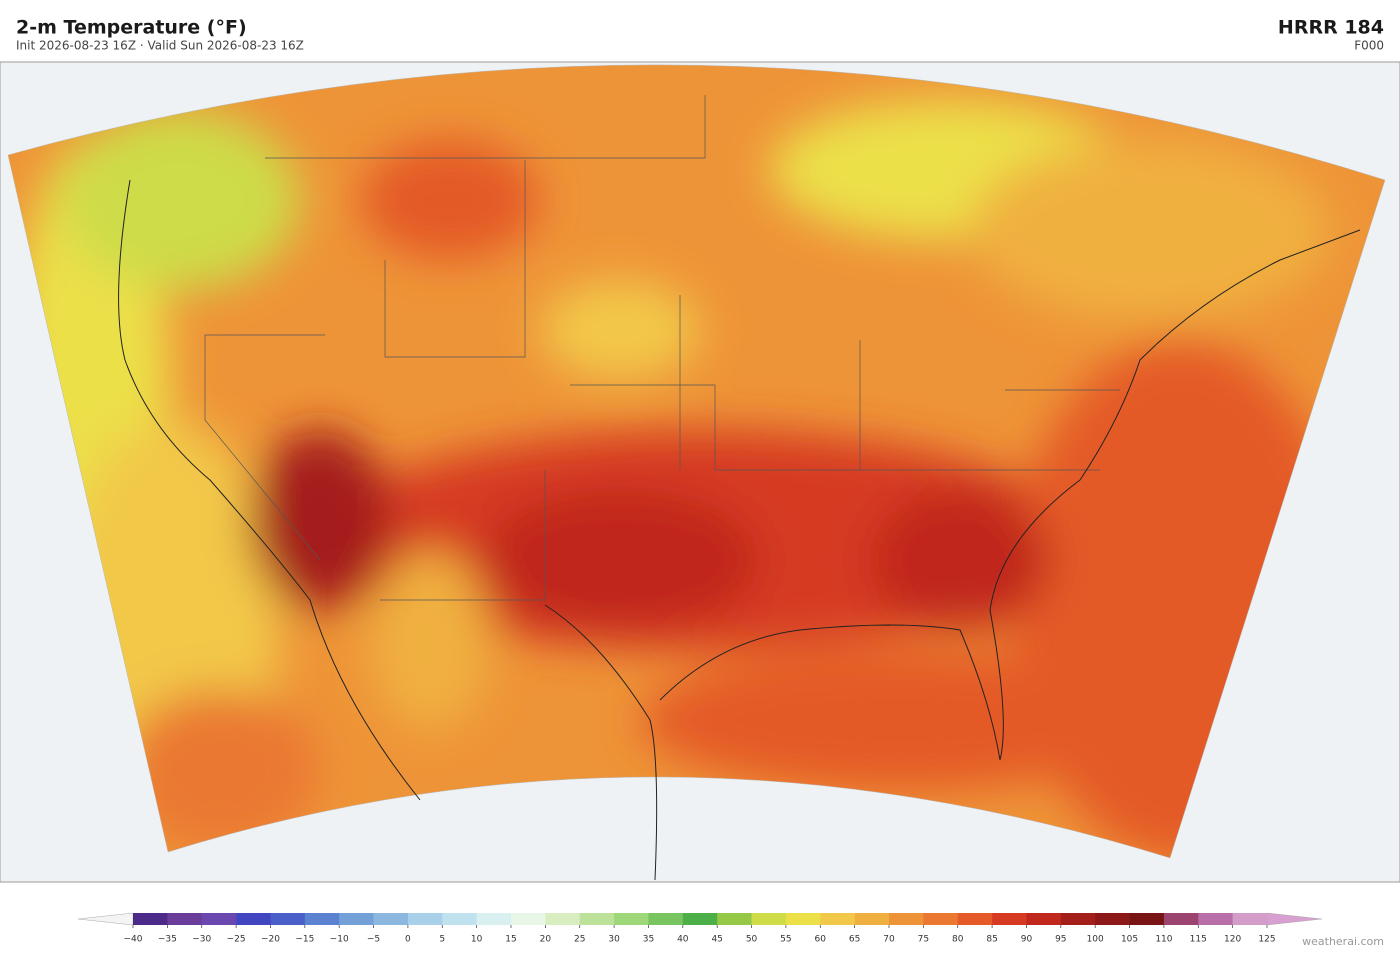 The width and height of the screenshot is (1400, 960). I want to click on colorbar-tick-label: 5, so click(442, 940).